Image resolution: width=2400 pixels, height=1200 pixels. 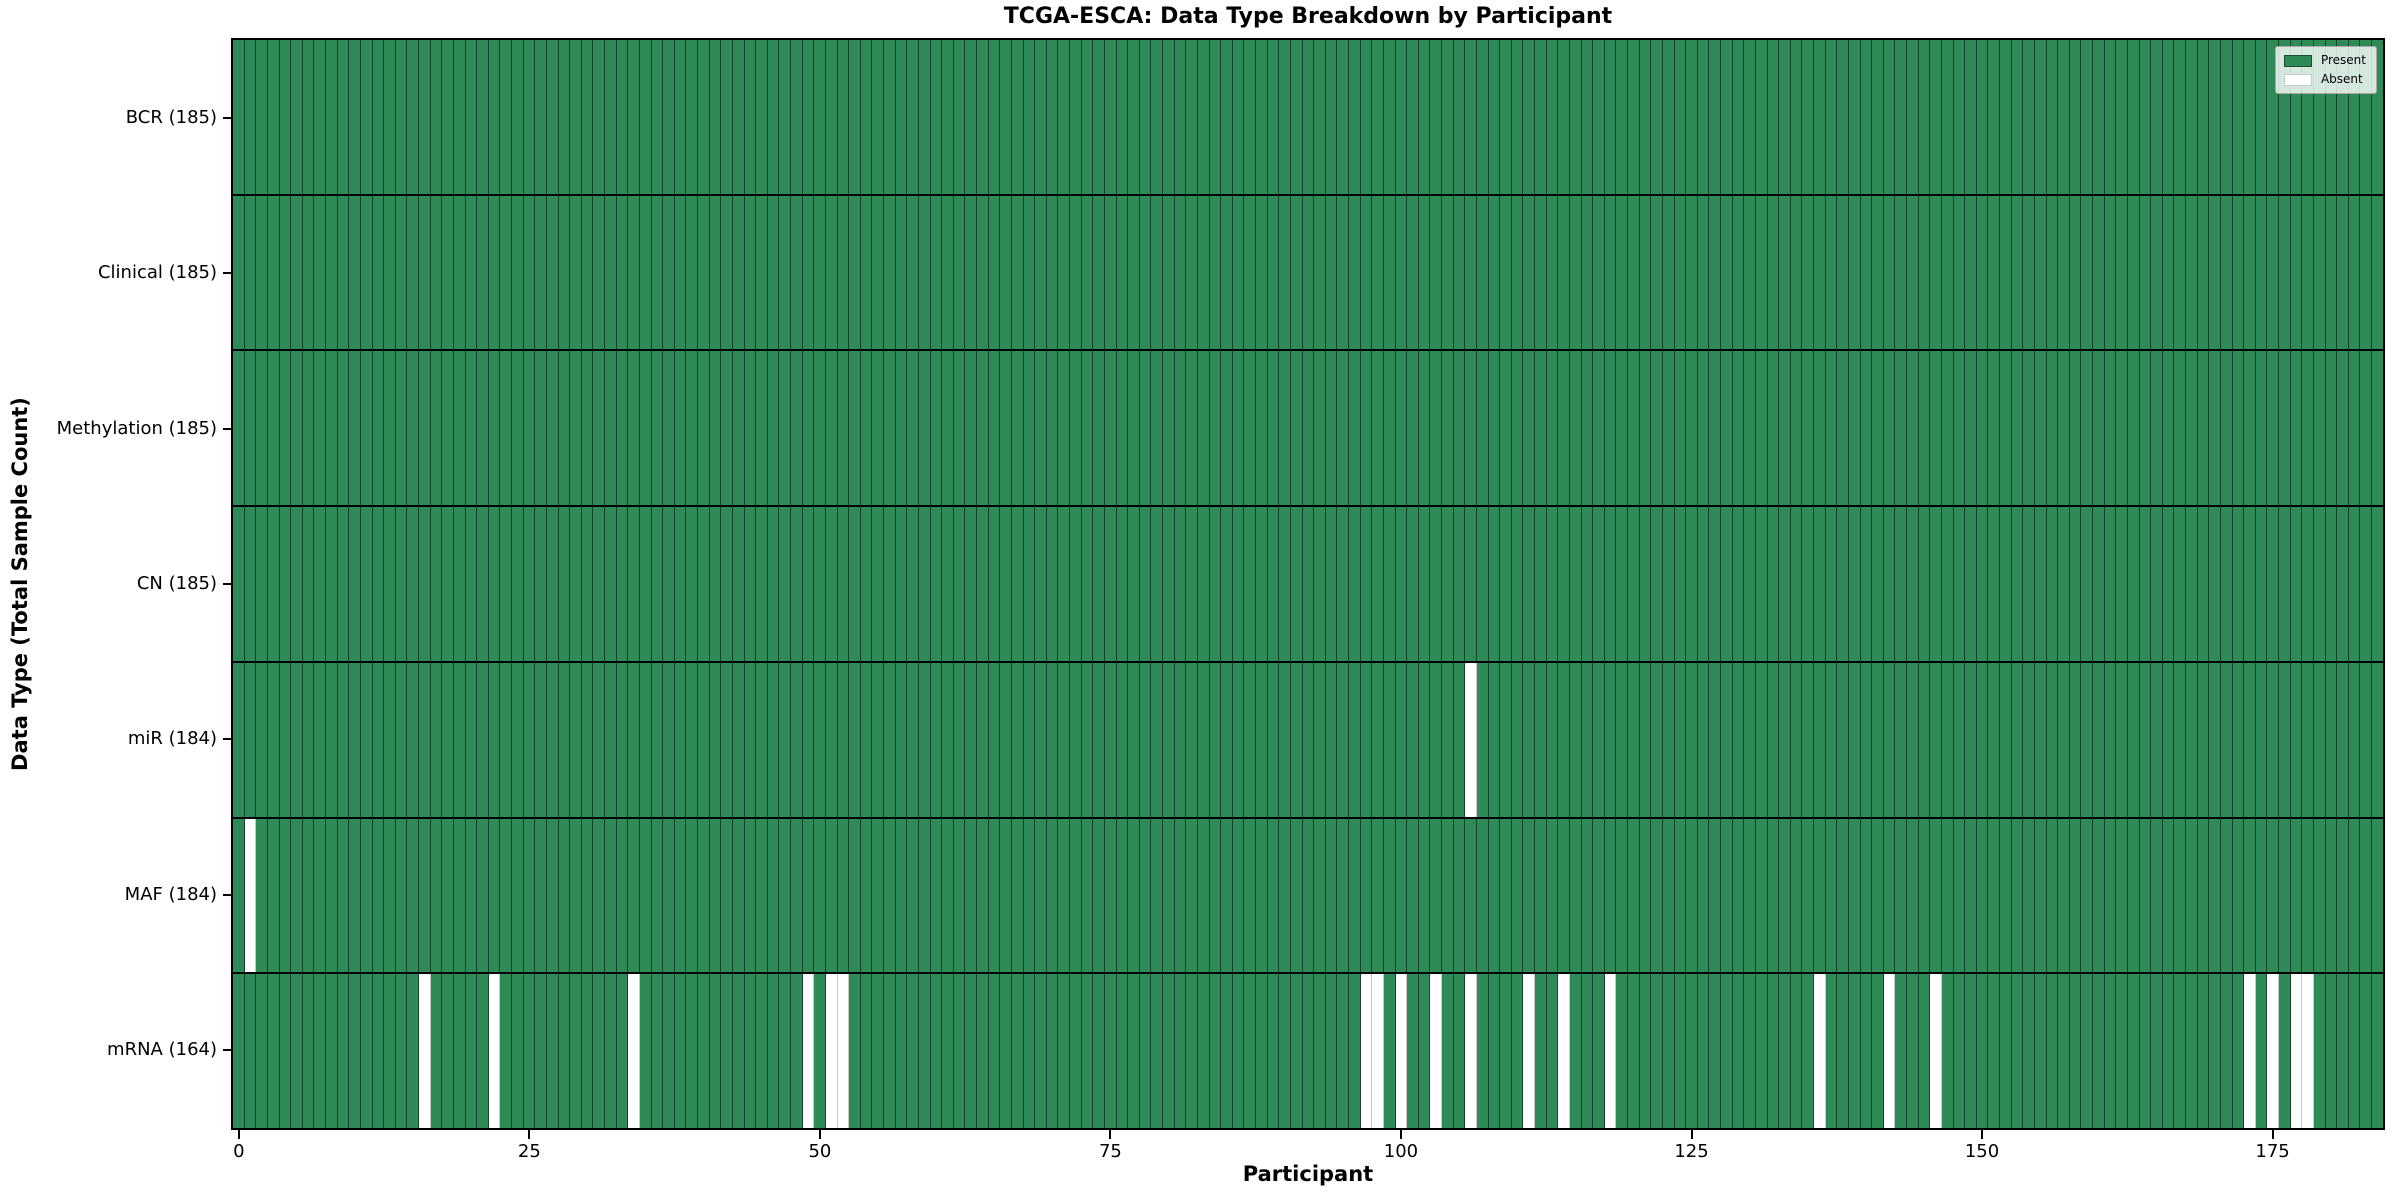 What do you see at coordinates (1308, 1174) in the screenshot?
I see `x-axis-label: Participant` at bounding box center [1308, 1174].